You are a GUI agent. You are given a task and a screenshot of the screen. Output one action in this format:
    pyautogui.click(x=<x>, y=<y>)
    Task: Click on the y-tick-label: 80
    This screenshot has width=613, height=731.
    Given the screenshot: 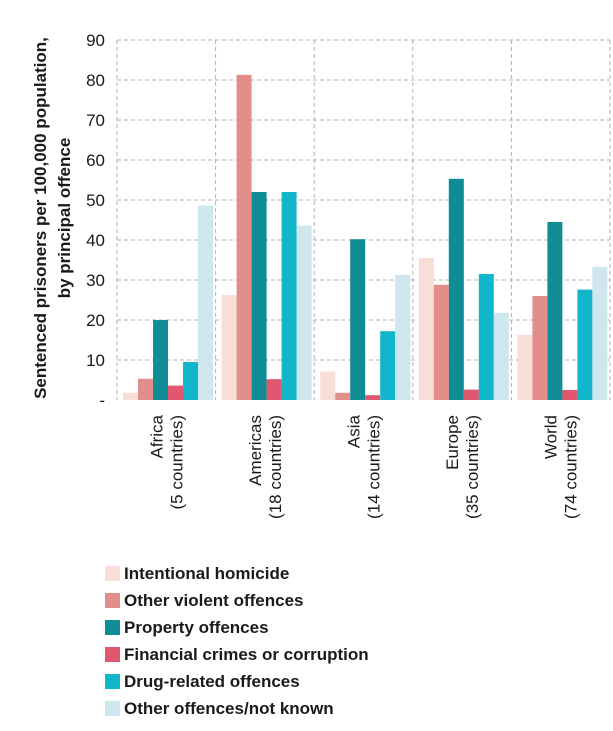 What is the action you would take?
    pyautogui.click(x=95, y=80)
    